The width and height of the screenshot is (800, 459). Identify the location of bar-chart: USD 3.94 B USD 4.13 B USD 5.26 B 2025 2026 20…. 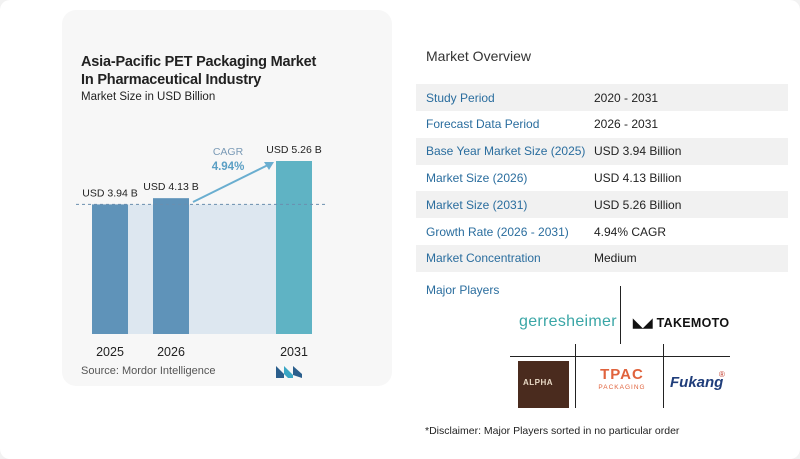
(202, 251).